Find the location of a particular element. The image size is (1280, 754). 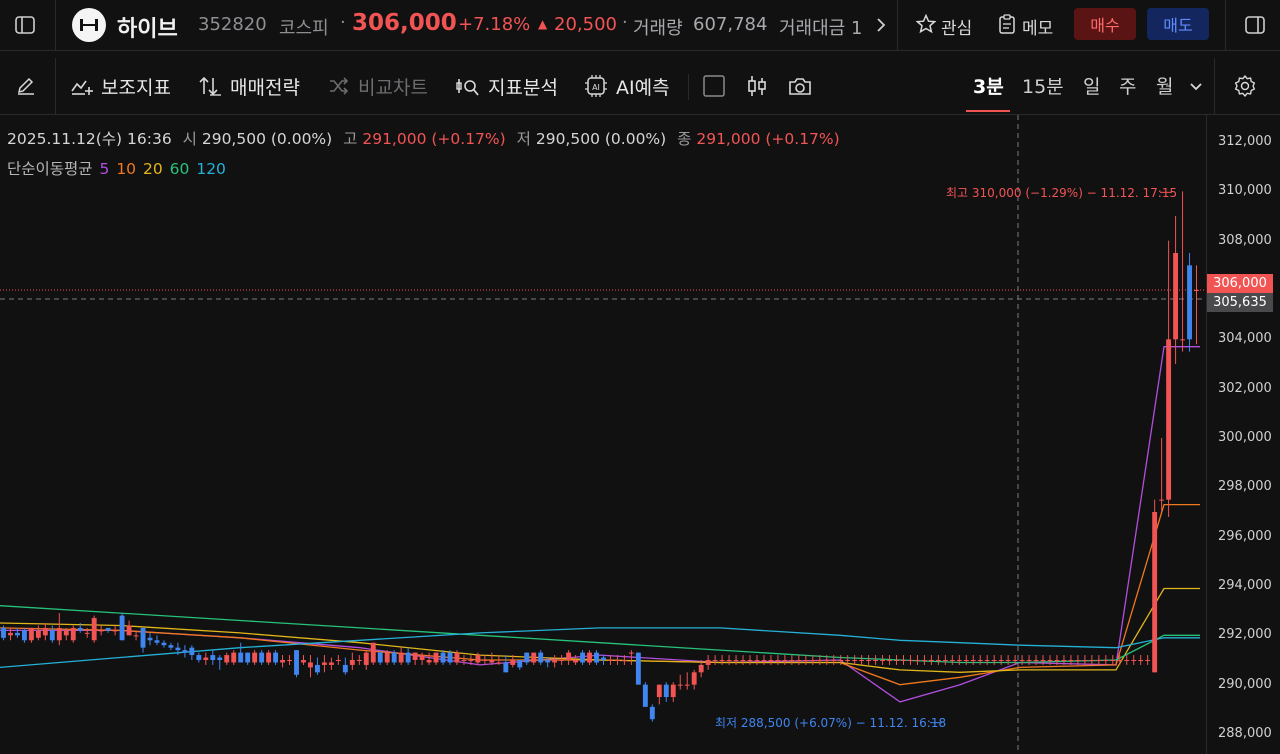

timeframe-day: 일 is located at coordinates (1092, 87).